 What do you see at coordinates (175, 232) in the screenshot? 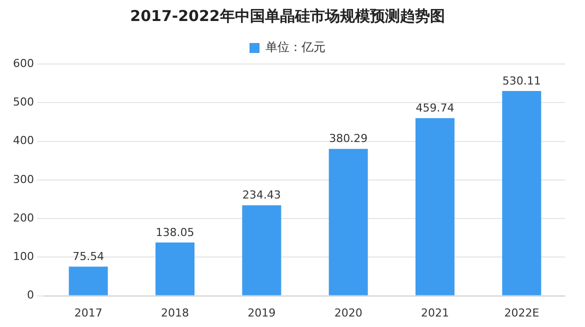
I see `data-label: 138.05` at bounding box center [175, 232].